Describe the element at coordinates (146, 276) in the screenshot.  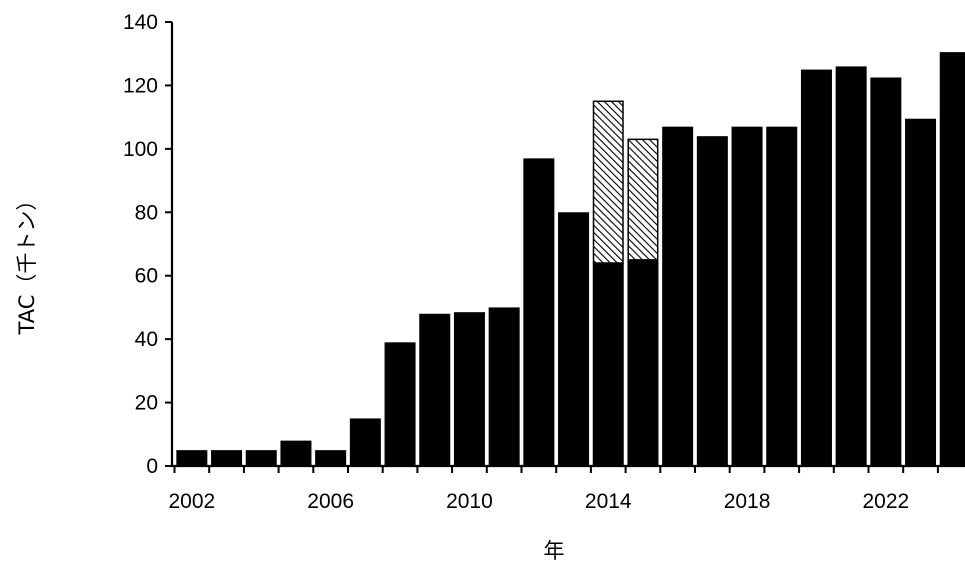
I see `y-tick-label-60: 60` at that location.